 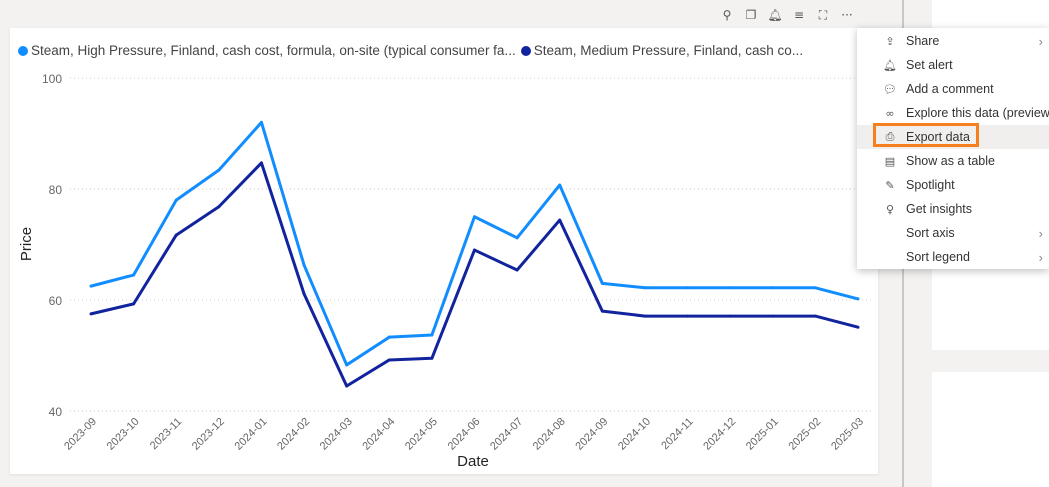 I want to click on menu-item-set-alert: 🔔︎ Set alert, so click(x=953, y=65).